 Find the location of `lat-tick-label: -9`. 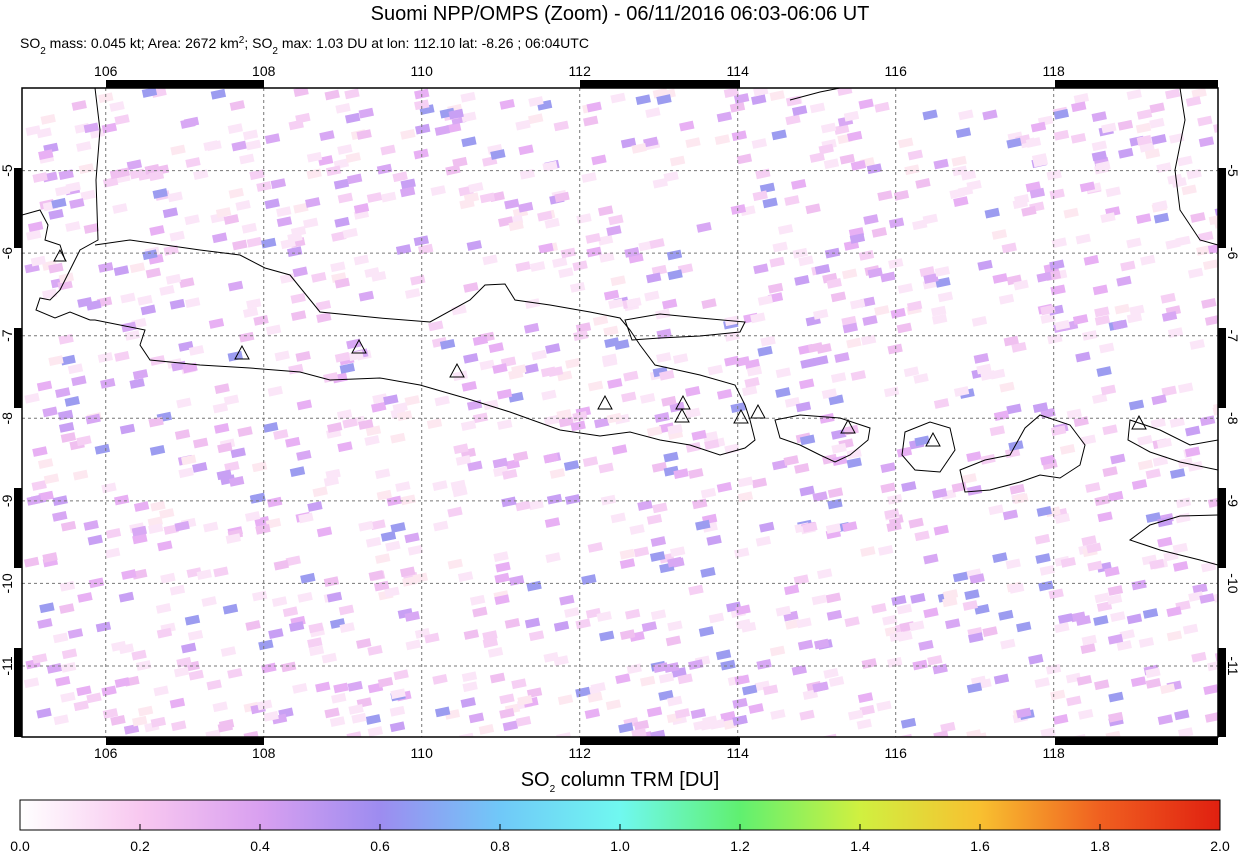

lat-tick-label: -9 is located at coordinates (1232, 501).